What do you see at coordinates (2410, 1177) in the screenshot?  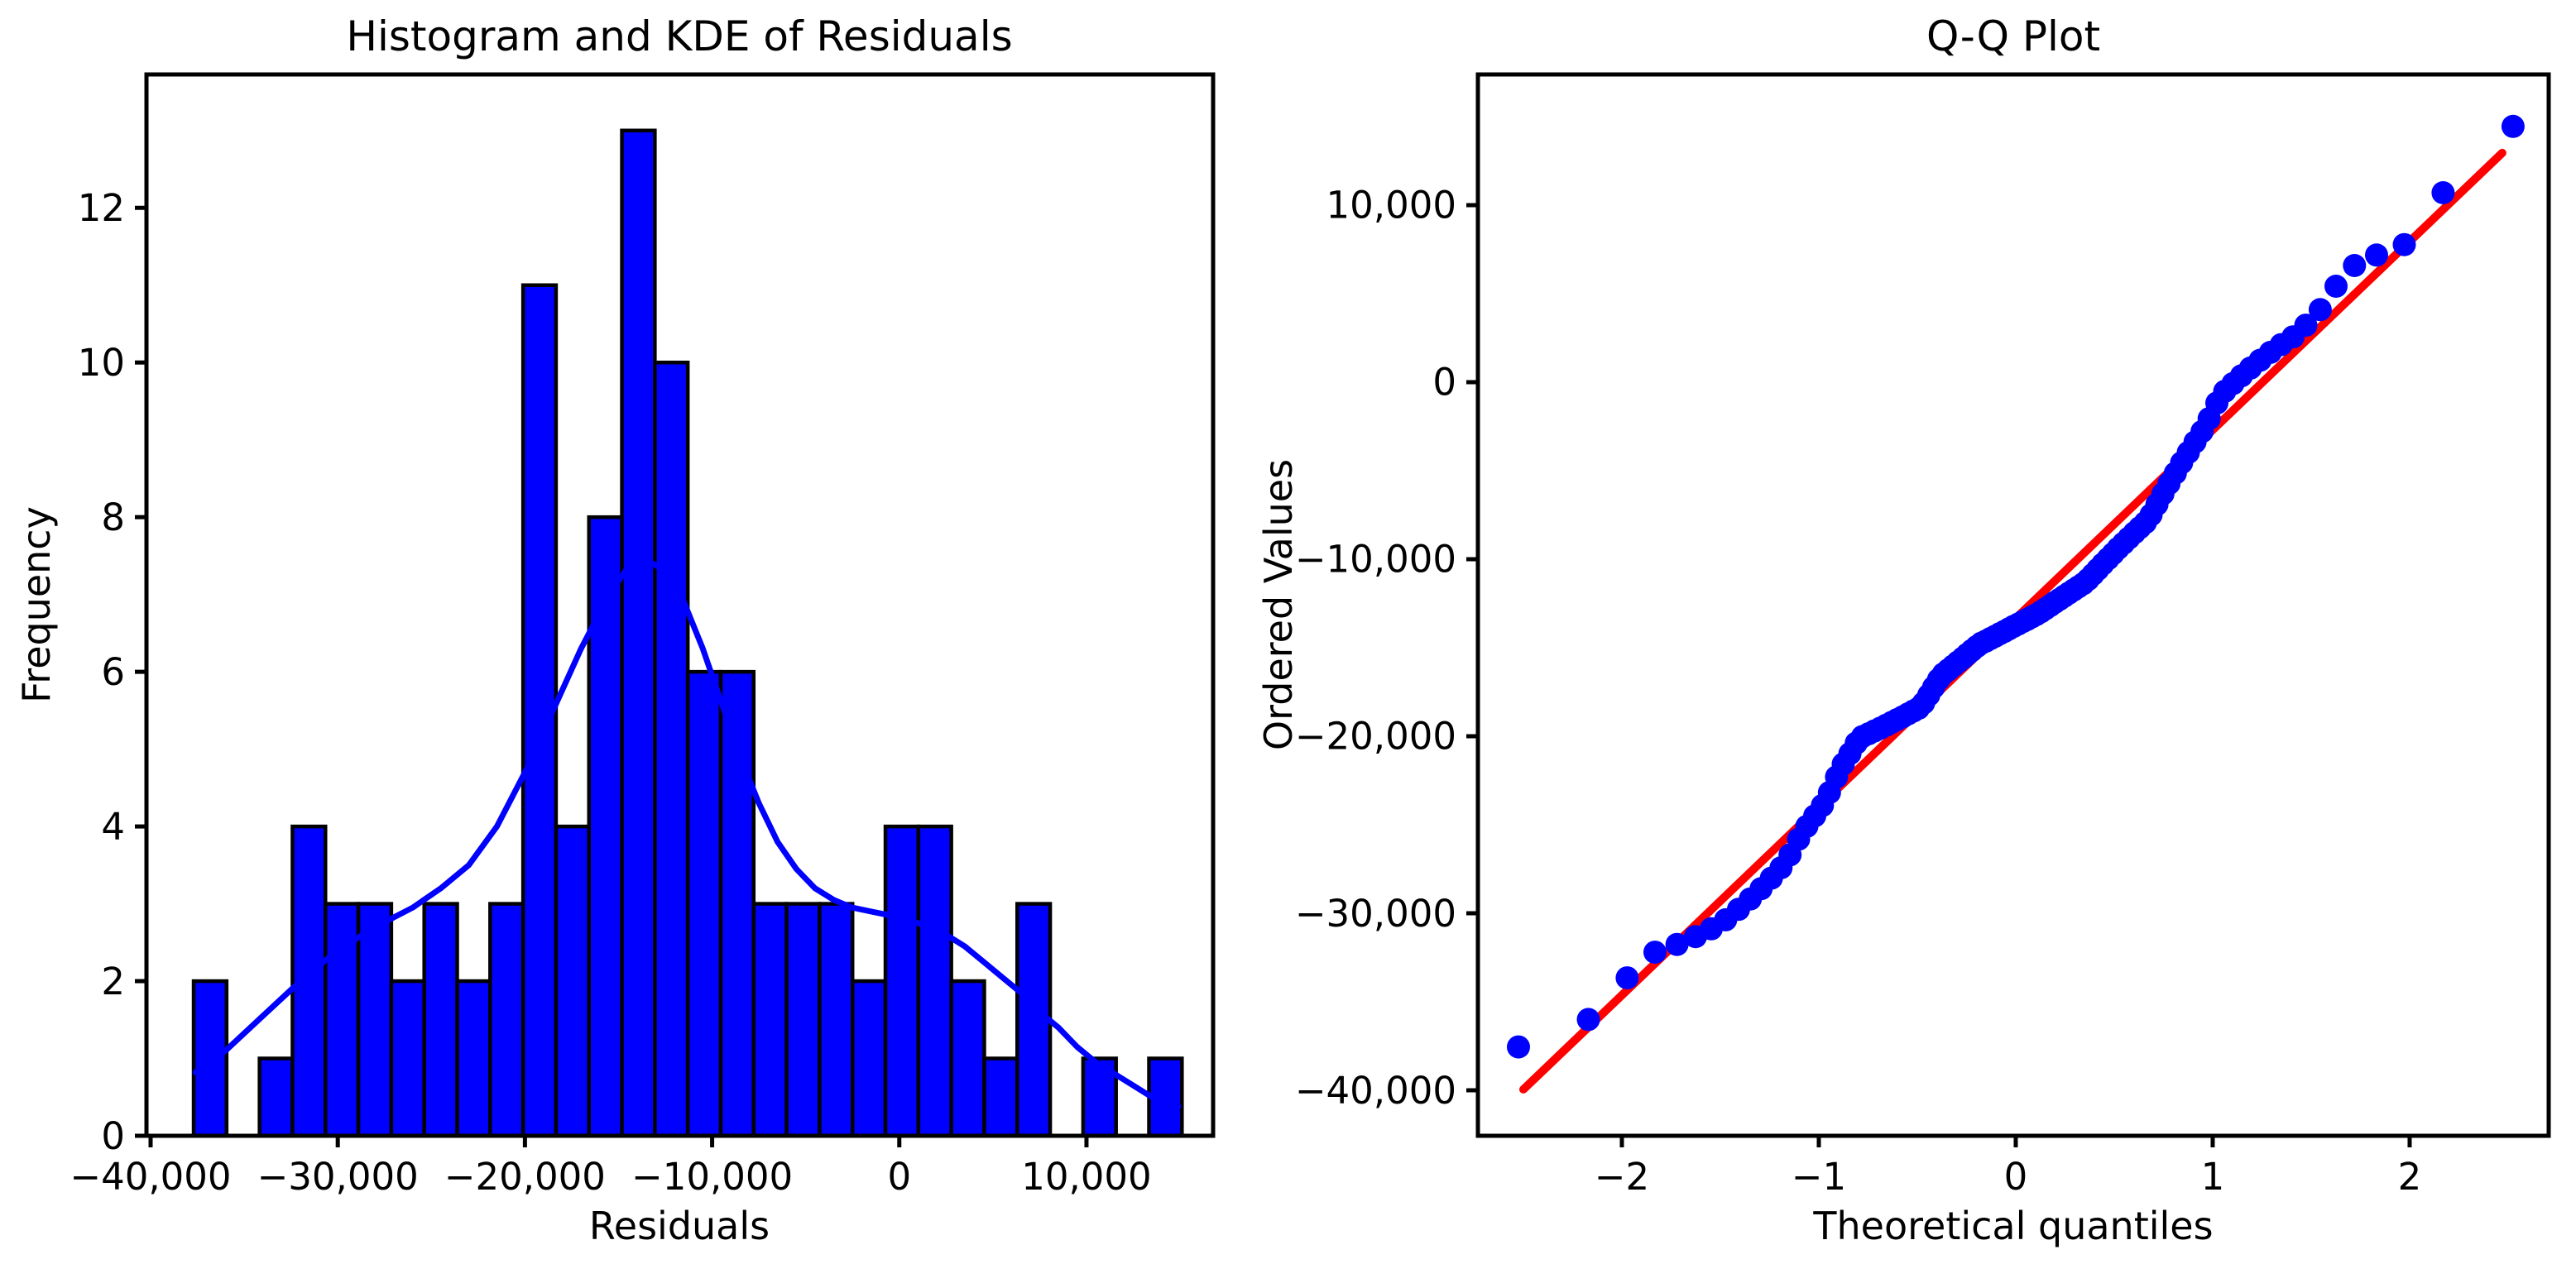 I see `qq-x-tick-label: 2` at bounding box center [2410, 1177].